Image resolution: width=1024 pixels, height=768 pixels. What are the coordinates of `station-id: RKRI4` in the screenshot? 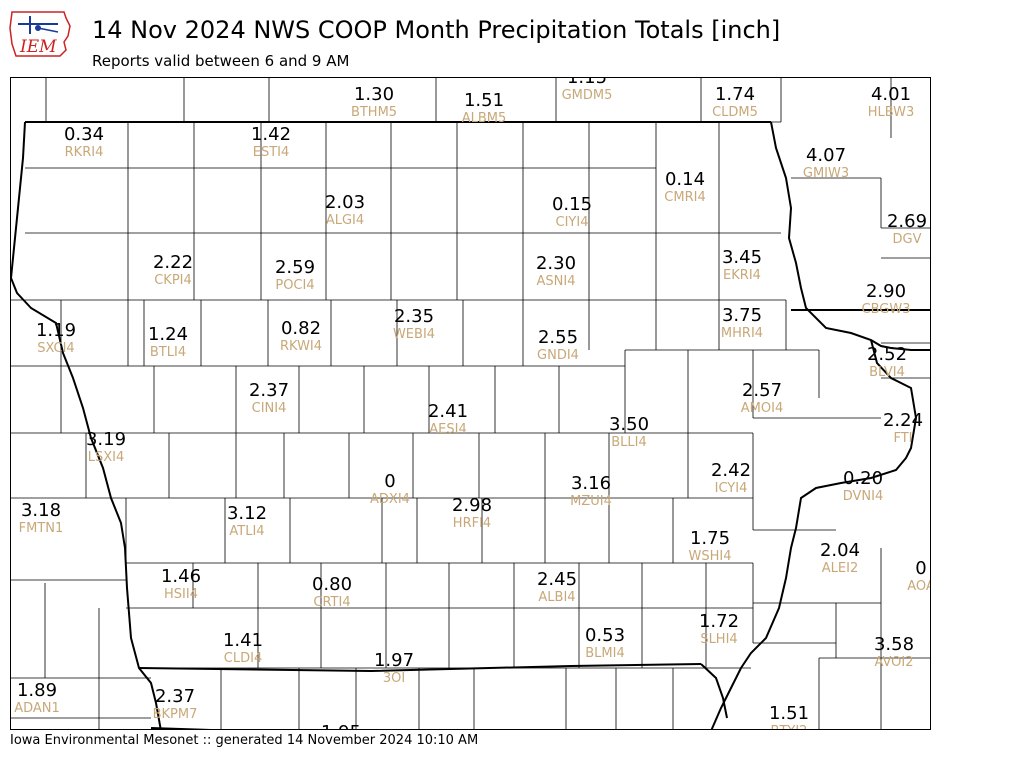 It's located at (84, 152).